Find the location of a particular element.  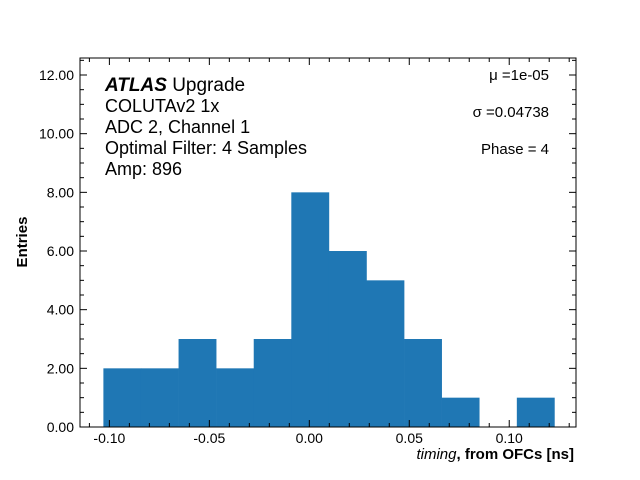

x-axis-label: timing, from OFCs [ns] is located at coordinates (495, 454).